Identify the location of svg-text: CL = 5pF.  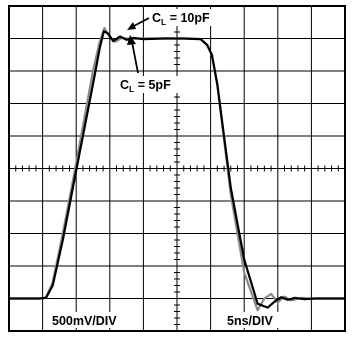
(145, 86).